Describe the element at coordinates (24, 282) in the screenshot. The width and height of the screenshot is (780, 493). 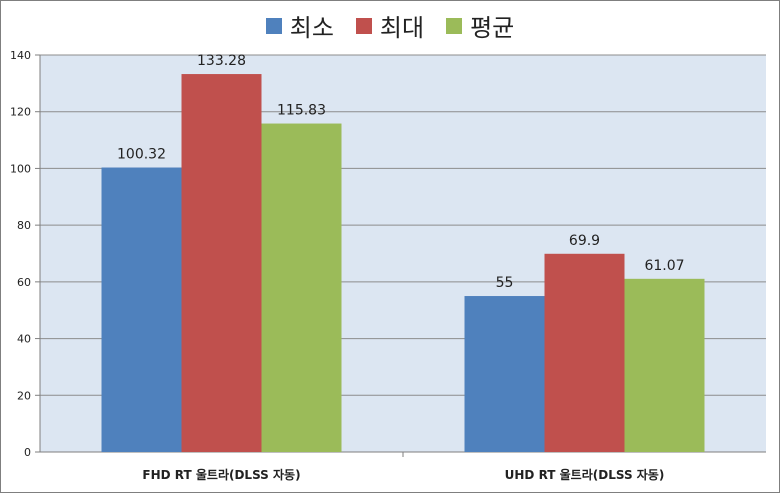
I see `y-tick-label: 60` at that location.